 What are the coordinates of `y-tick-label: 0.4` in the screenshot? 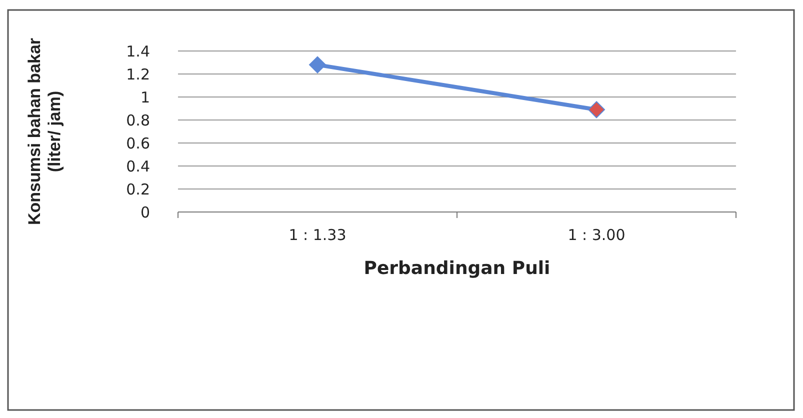 It's located at (138, 166).